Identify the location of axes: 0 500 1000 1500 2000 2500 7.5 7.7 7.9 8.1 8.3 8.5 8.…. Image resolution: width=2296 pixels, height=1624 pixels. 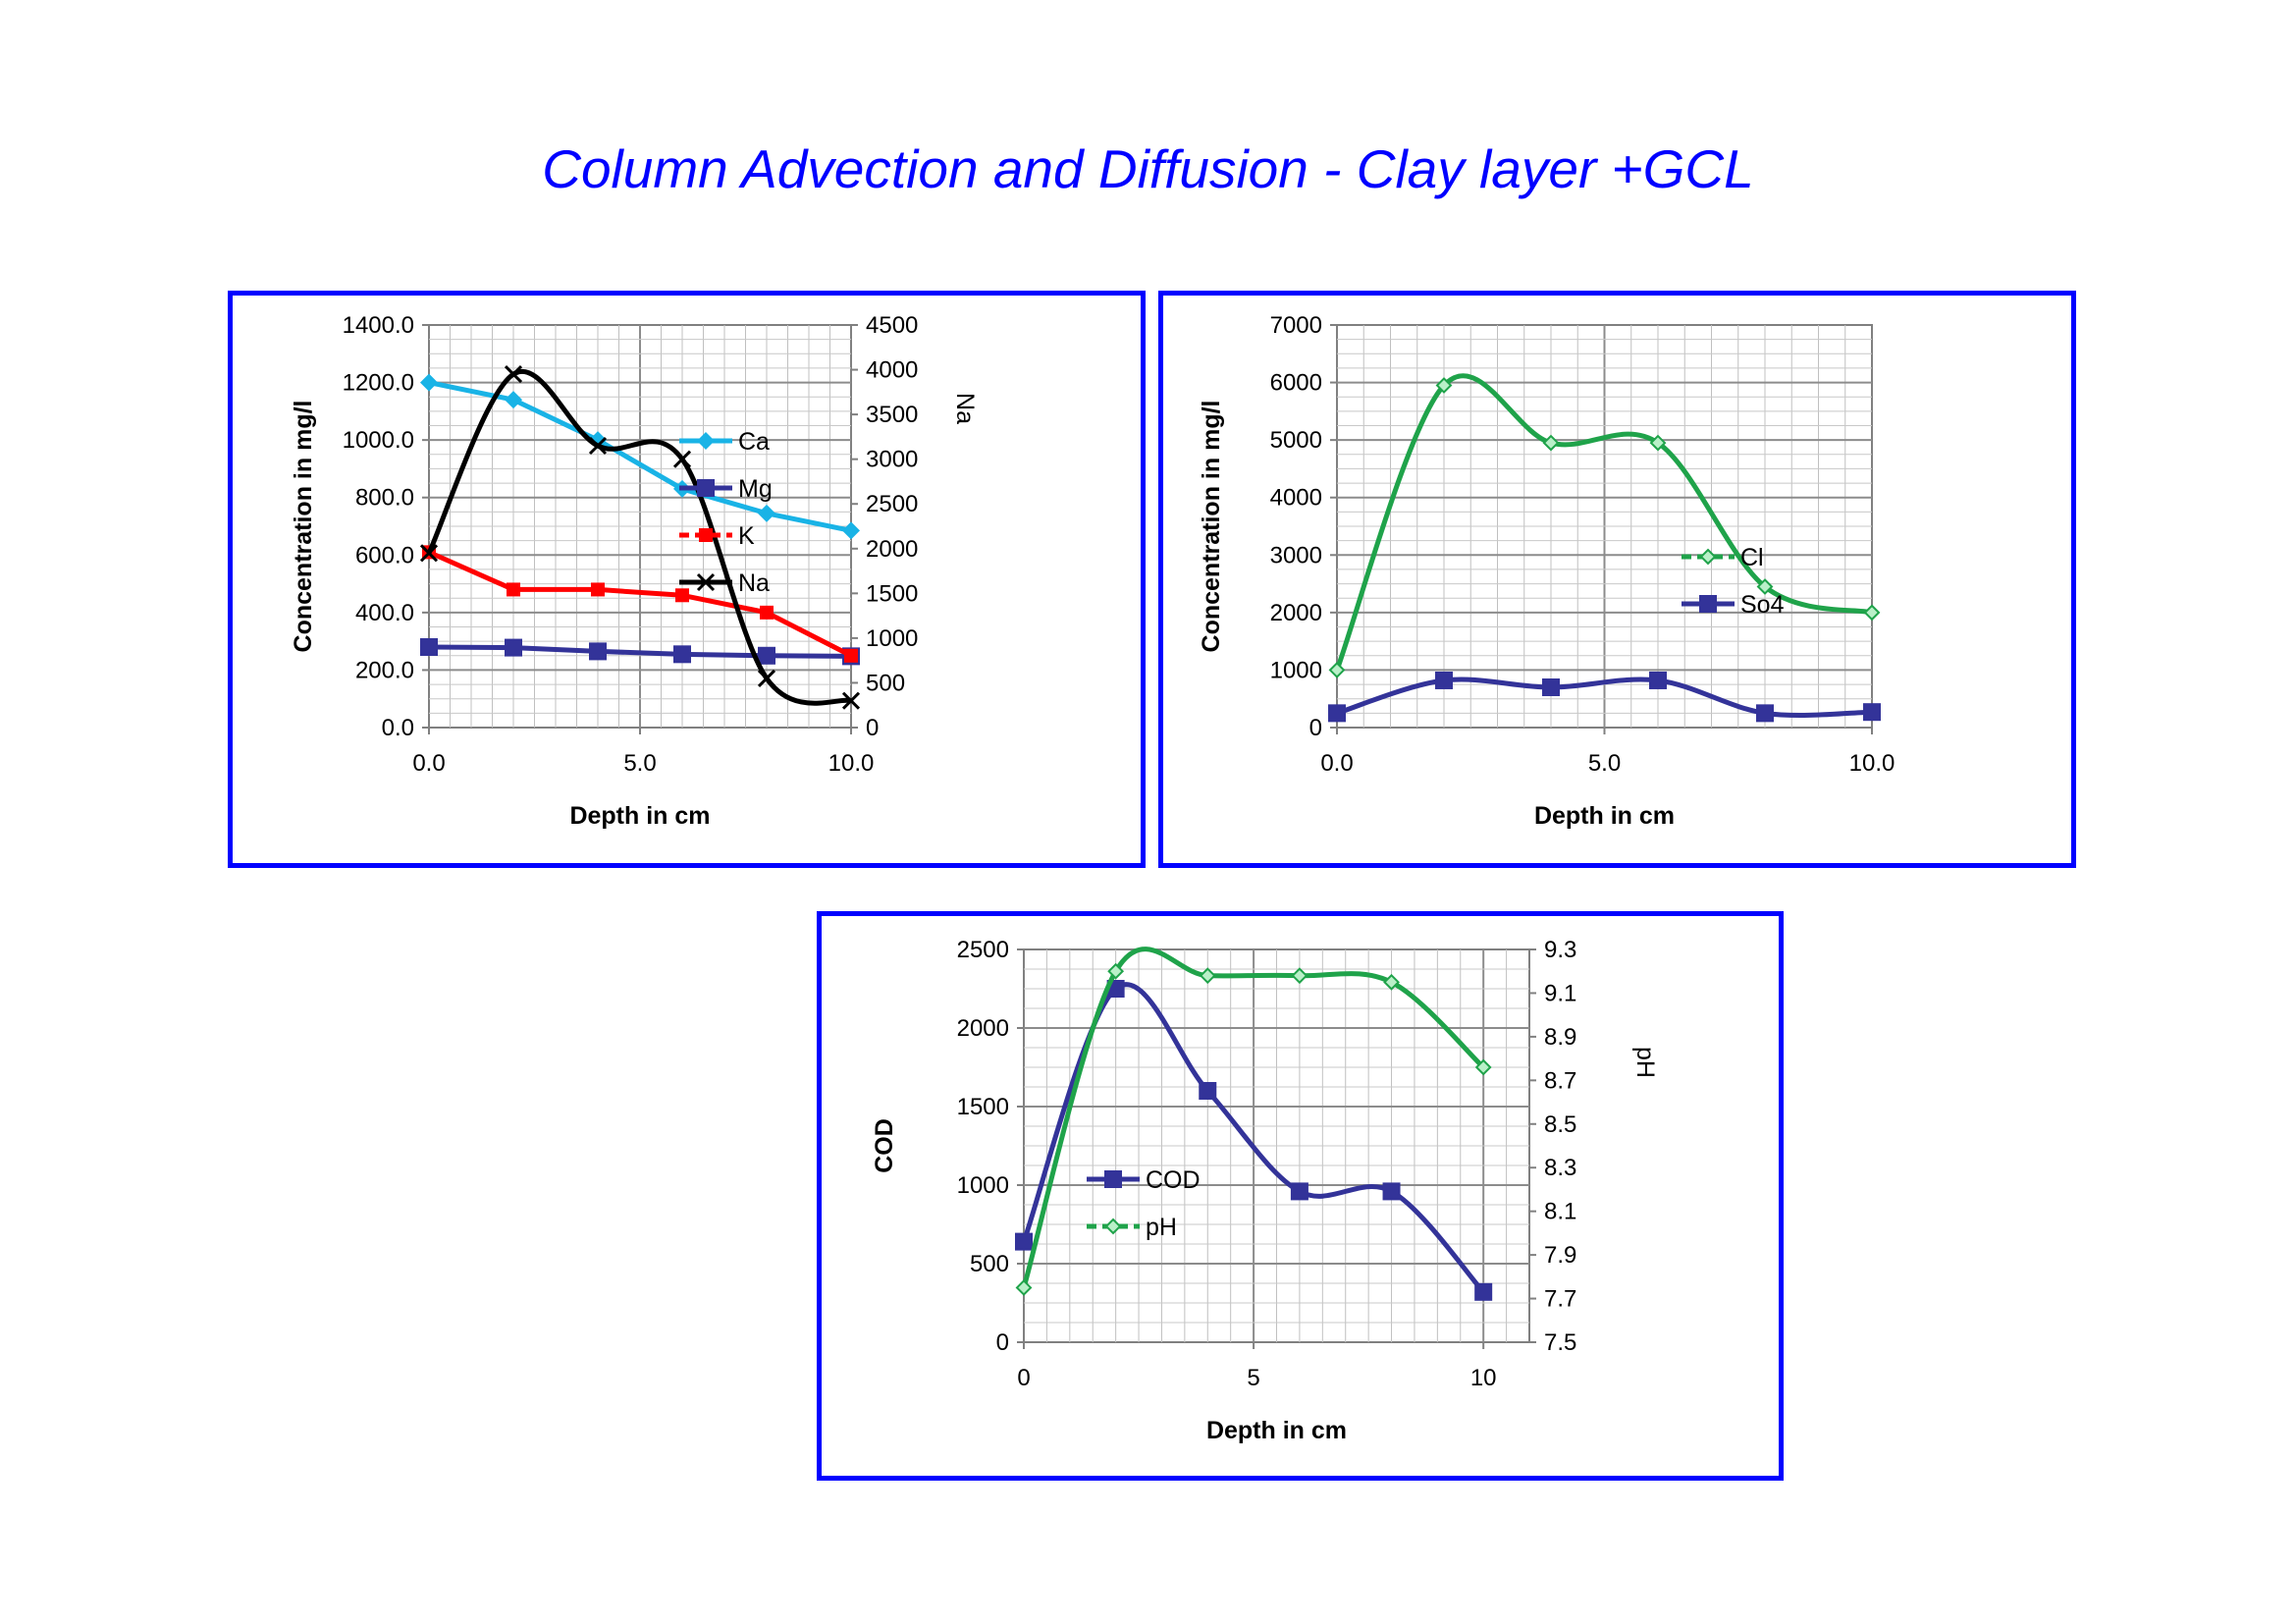
(1265, 1190).